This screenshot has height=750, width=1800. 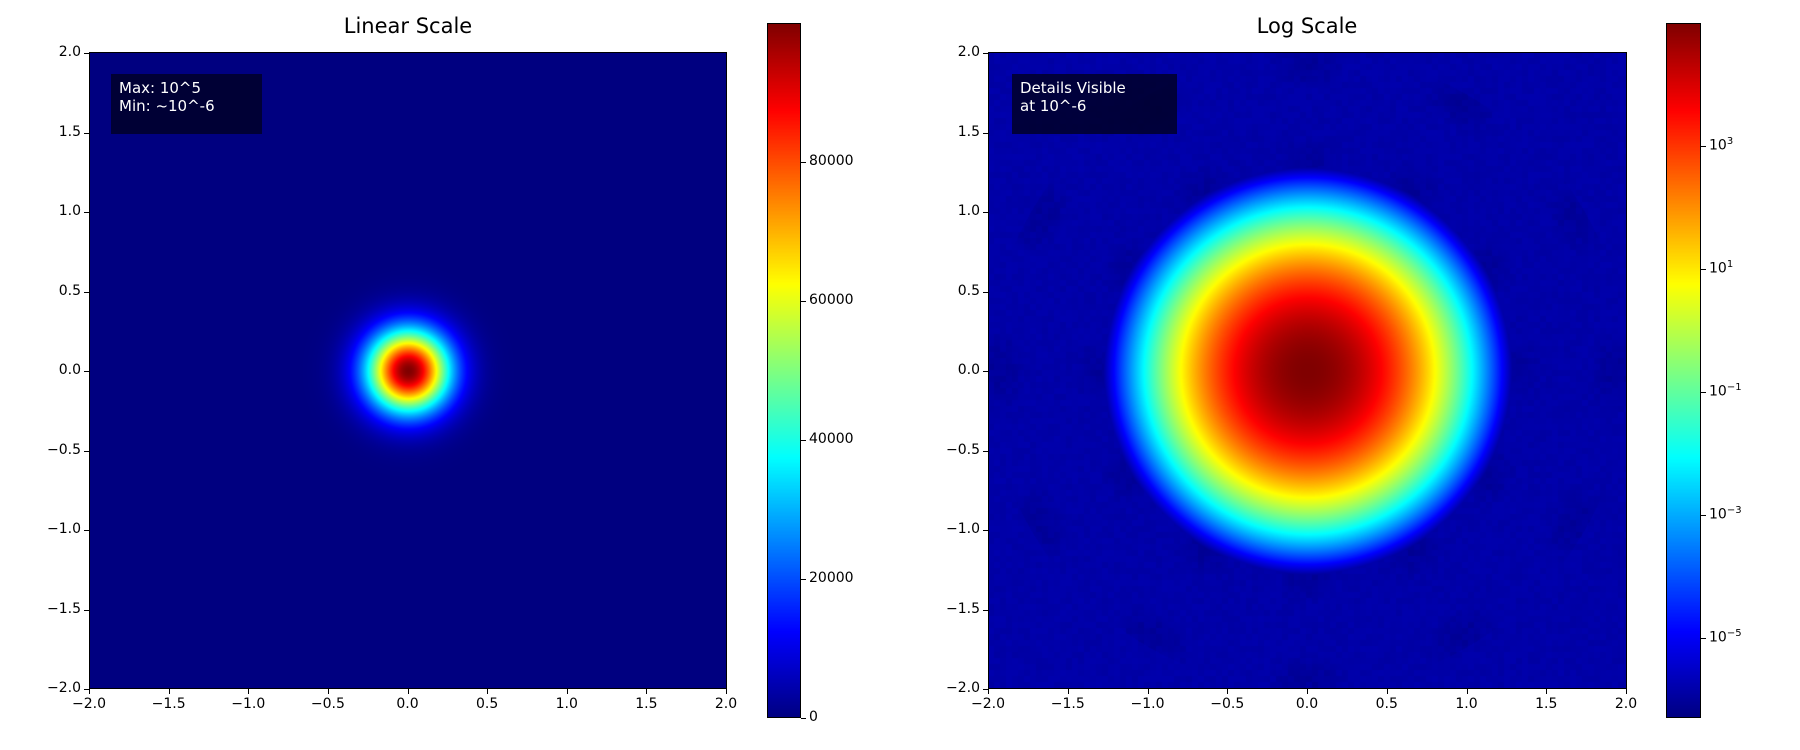 I want to click on annotation-line: Max: 10^5, so click(x=160, y=88).